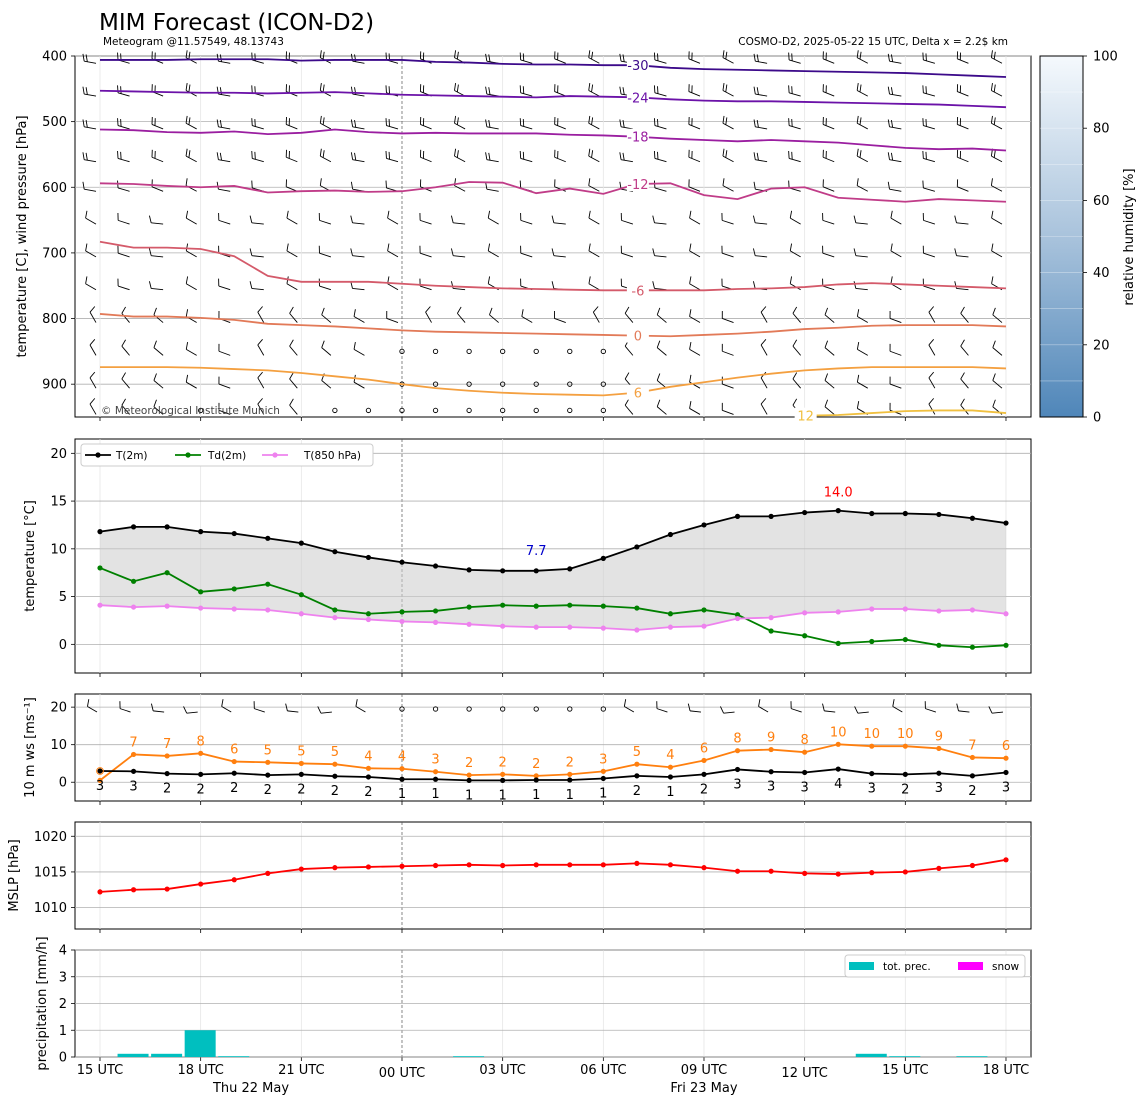  Describe the element at coordinates (972, 745) in the screenshot. I see `wind-value-label: 7` at that location.